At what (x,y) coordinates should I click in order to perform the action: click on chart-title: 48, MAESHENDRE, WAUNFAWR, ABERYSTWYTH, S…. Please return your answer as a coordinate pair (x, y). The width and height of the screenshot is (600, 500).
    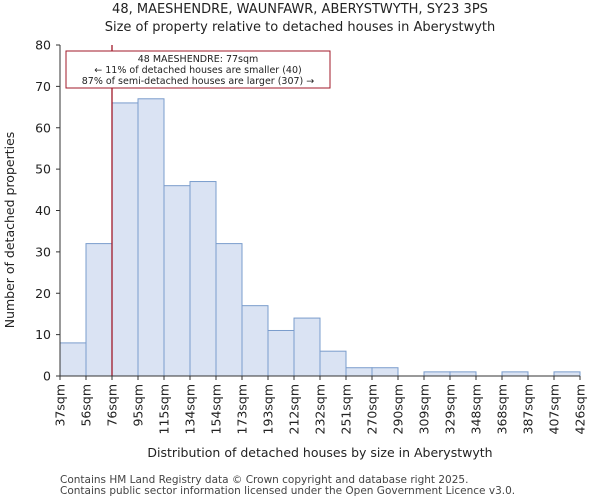
    Looking at the image, I should click on (300, 9).